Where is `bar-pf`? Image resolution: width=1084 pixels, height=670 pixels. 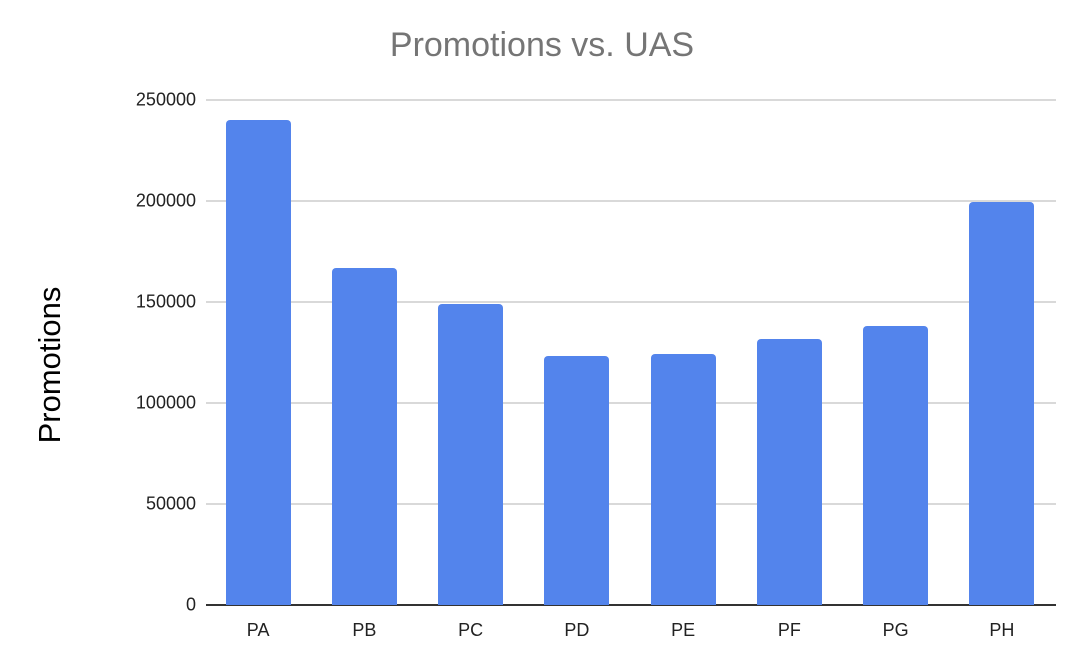 bar-pf is located at coordinates (789, 472).